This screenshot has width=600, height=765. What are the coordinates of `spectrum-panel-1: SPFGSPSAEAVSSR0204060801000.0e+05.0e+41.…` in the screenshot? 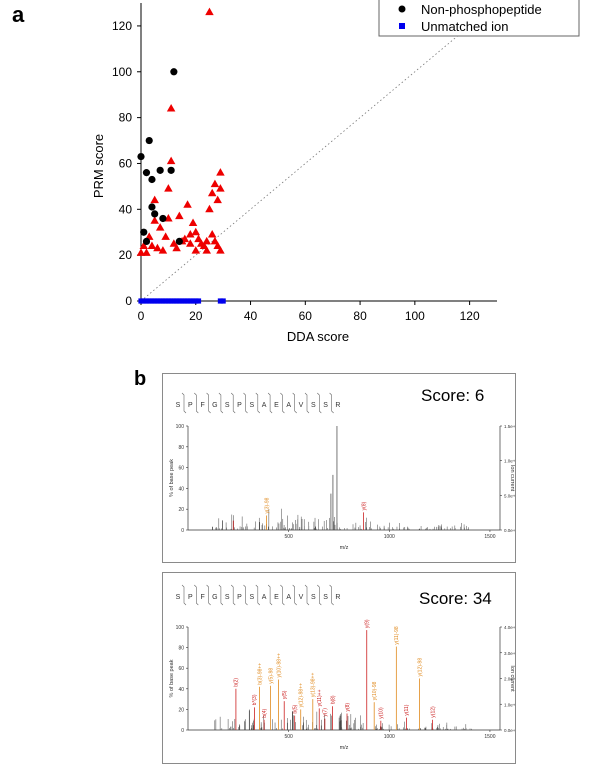 It's located at (339, 468).